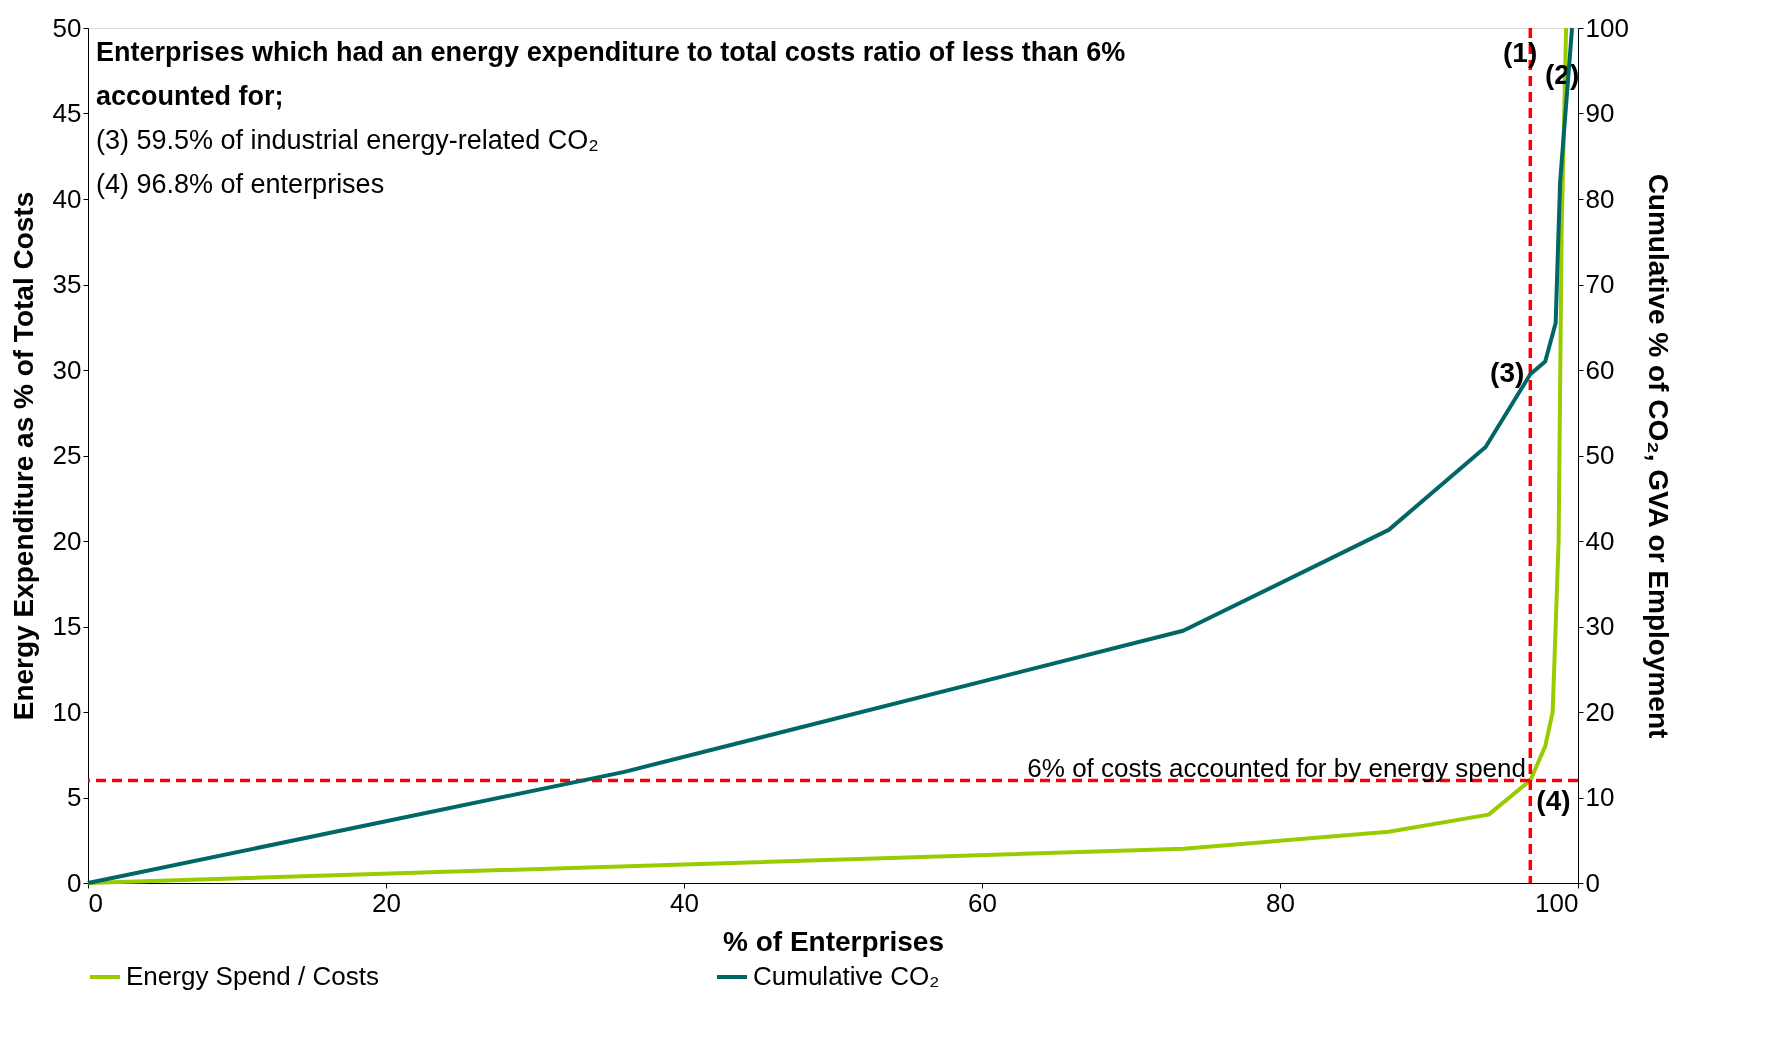  Describe the element at coordinates (1600, 113) in the screenshot. I see `y2-tick-label: 90` at that location.